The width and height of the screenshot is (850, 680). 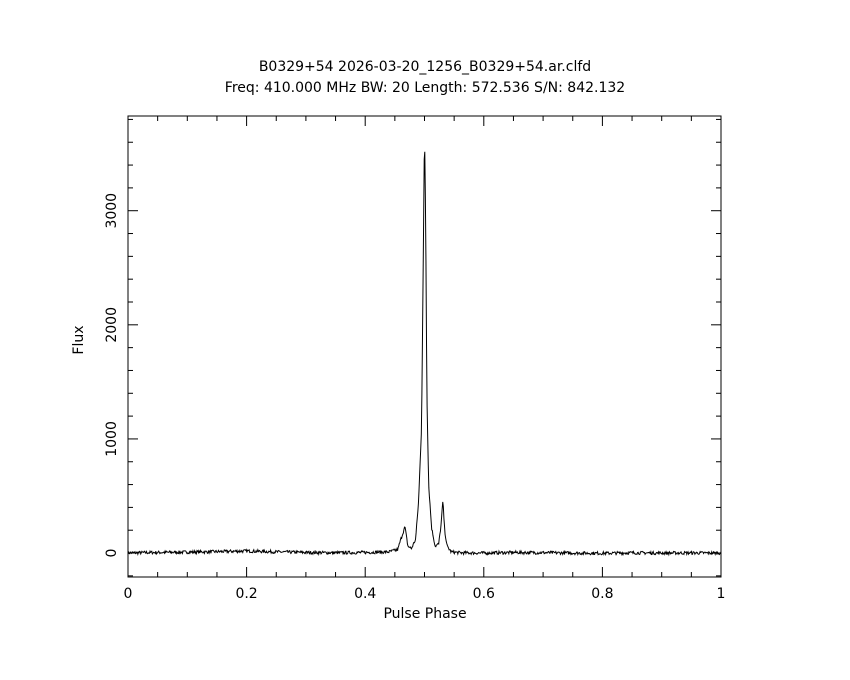 What do you see at coordinates (602, 594) in the screenshot?
I see `x-tick-label: 0.8` at bounding box center [602, 594].